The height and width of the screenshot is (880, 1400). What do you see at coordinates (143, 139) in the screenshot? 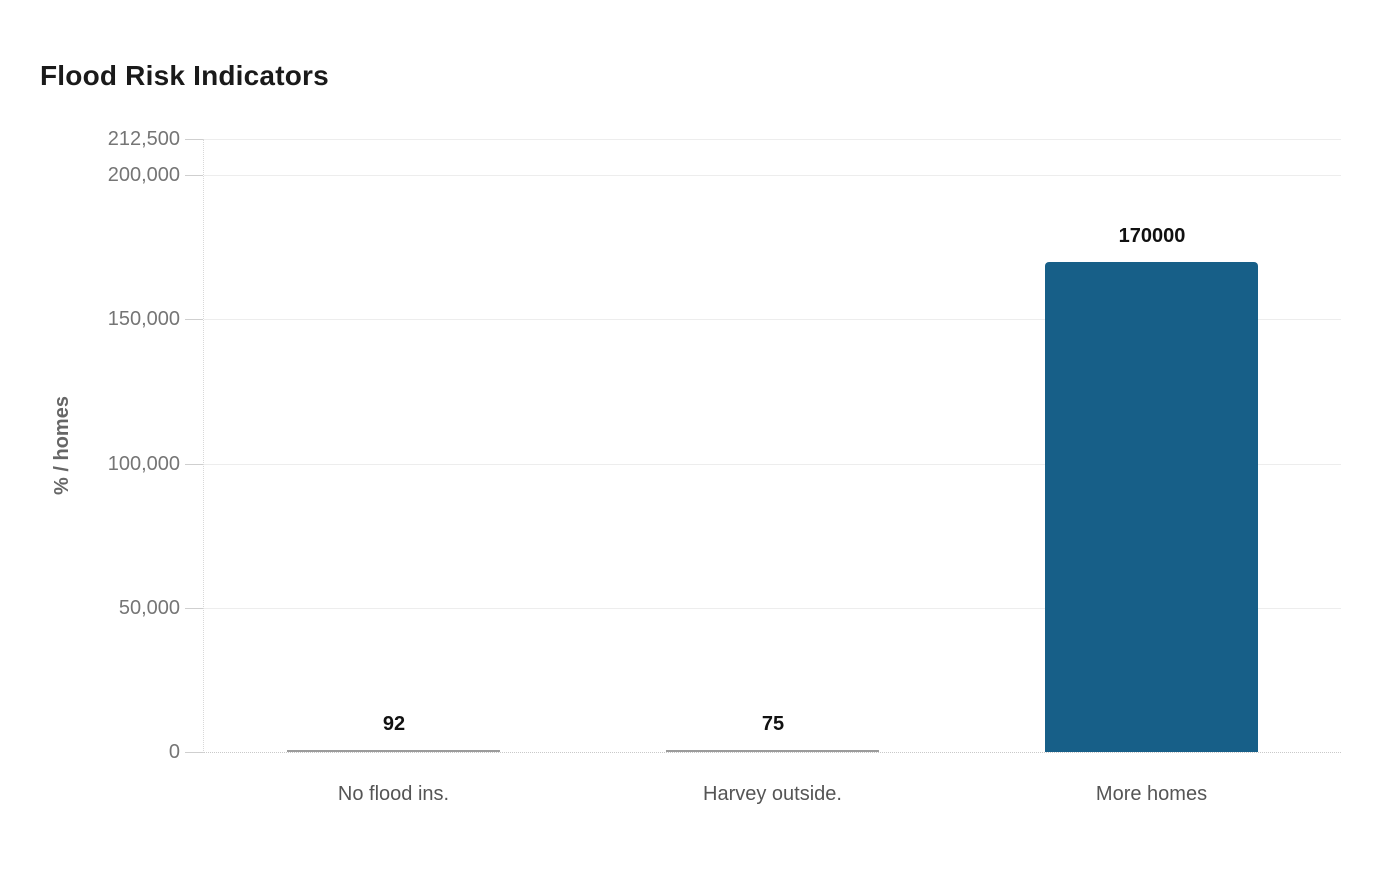
I see `y-axis-tick-label: 212,500` at bounding box center [143, 139].